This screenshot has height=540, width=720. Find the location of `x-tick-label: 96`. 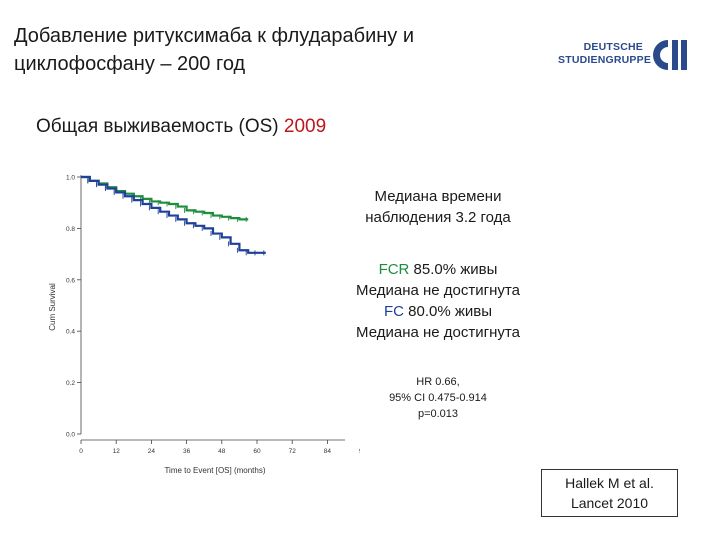

x-tick-label: 96 is located at coordinates (359, 451).